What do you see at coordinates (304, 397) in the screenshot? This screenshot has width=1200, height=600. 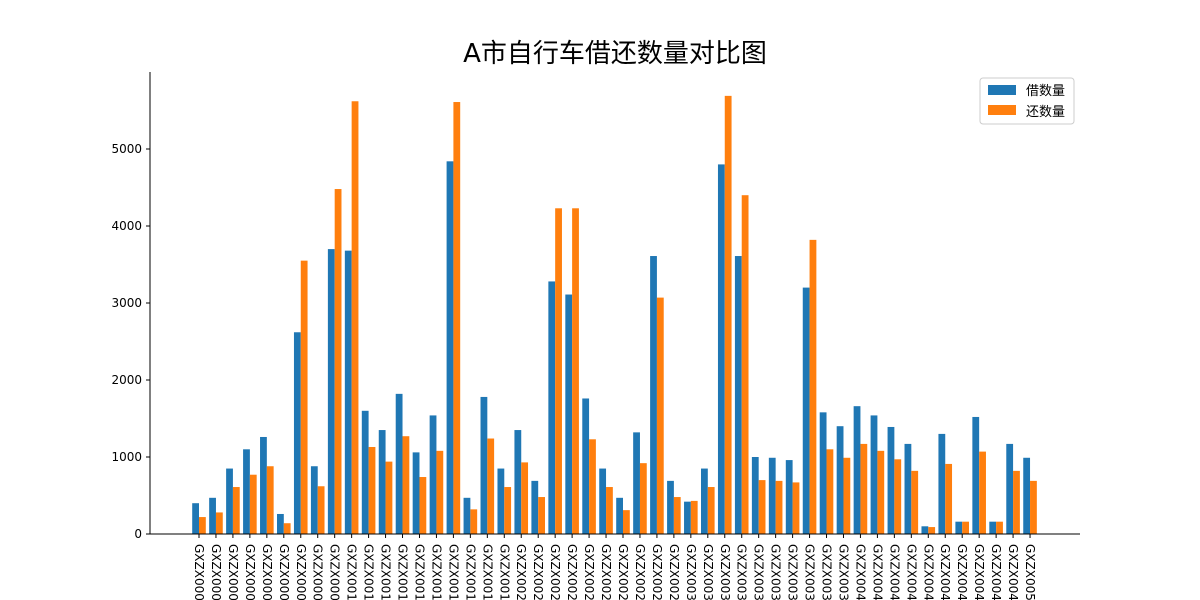 I see `bar-return-GXZX0007` at bounding box center [304, 397].